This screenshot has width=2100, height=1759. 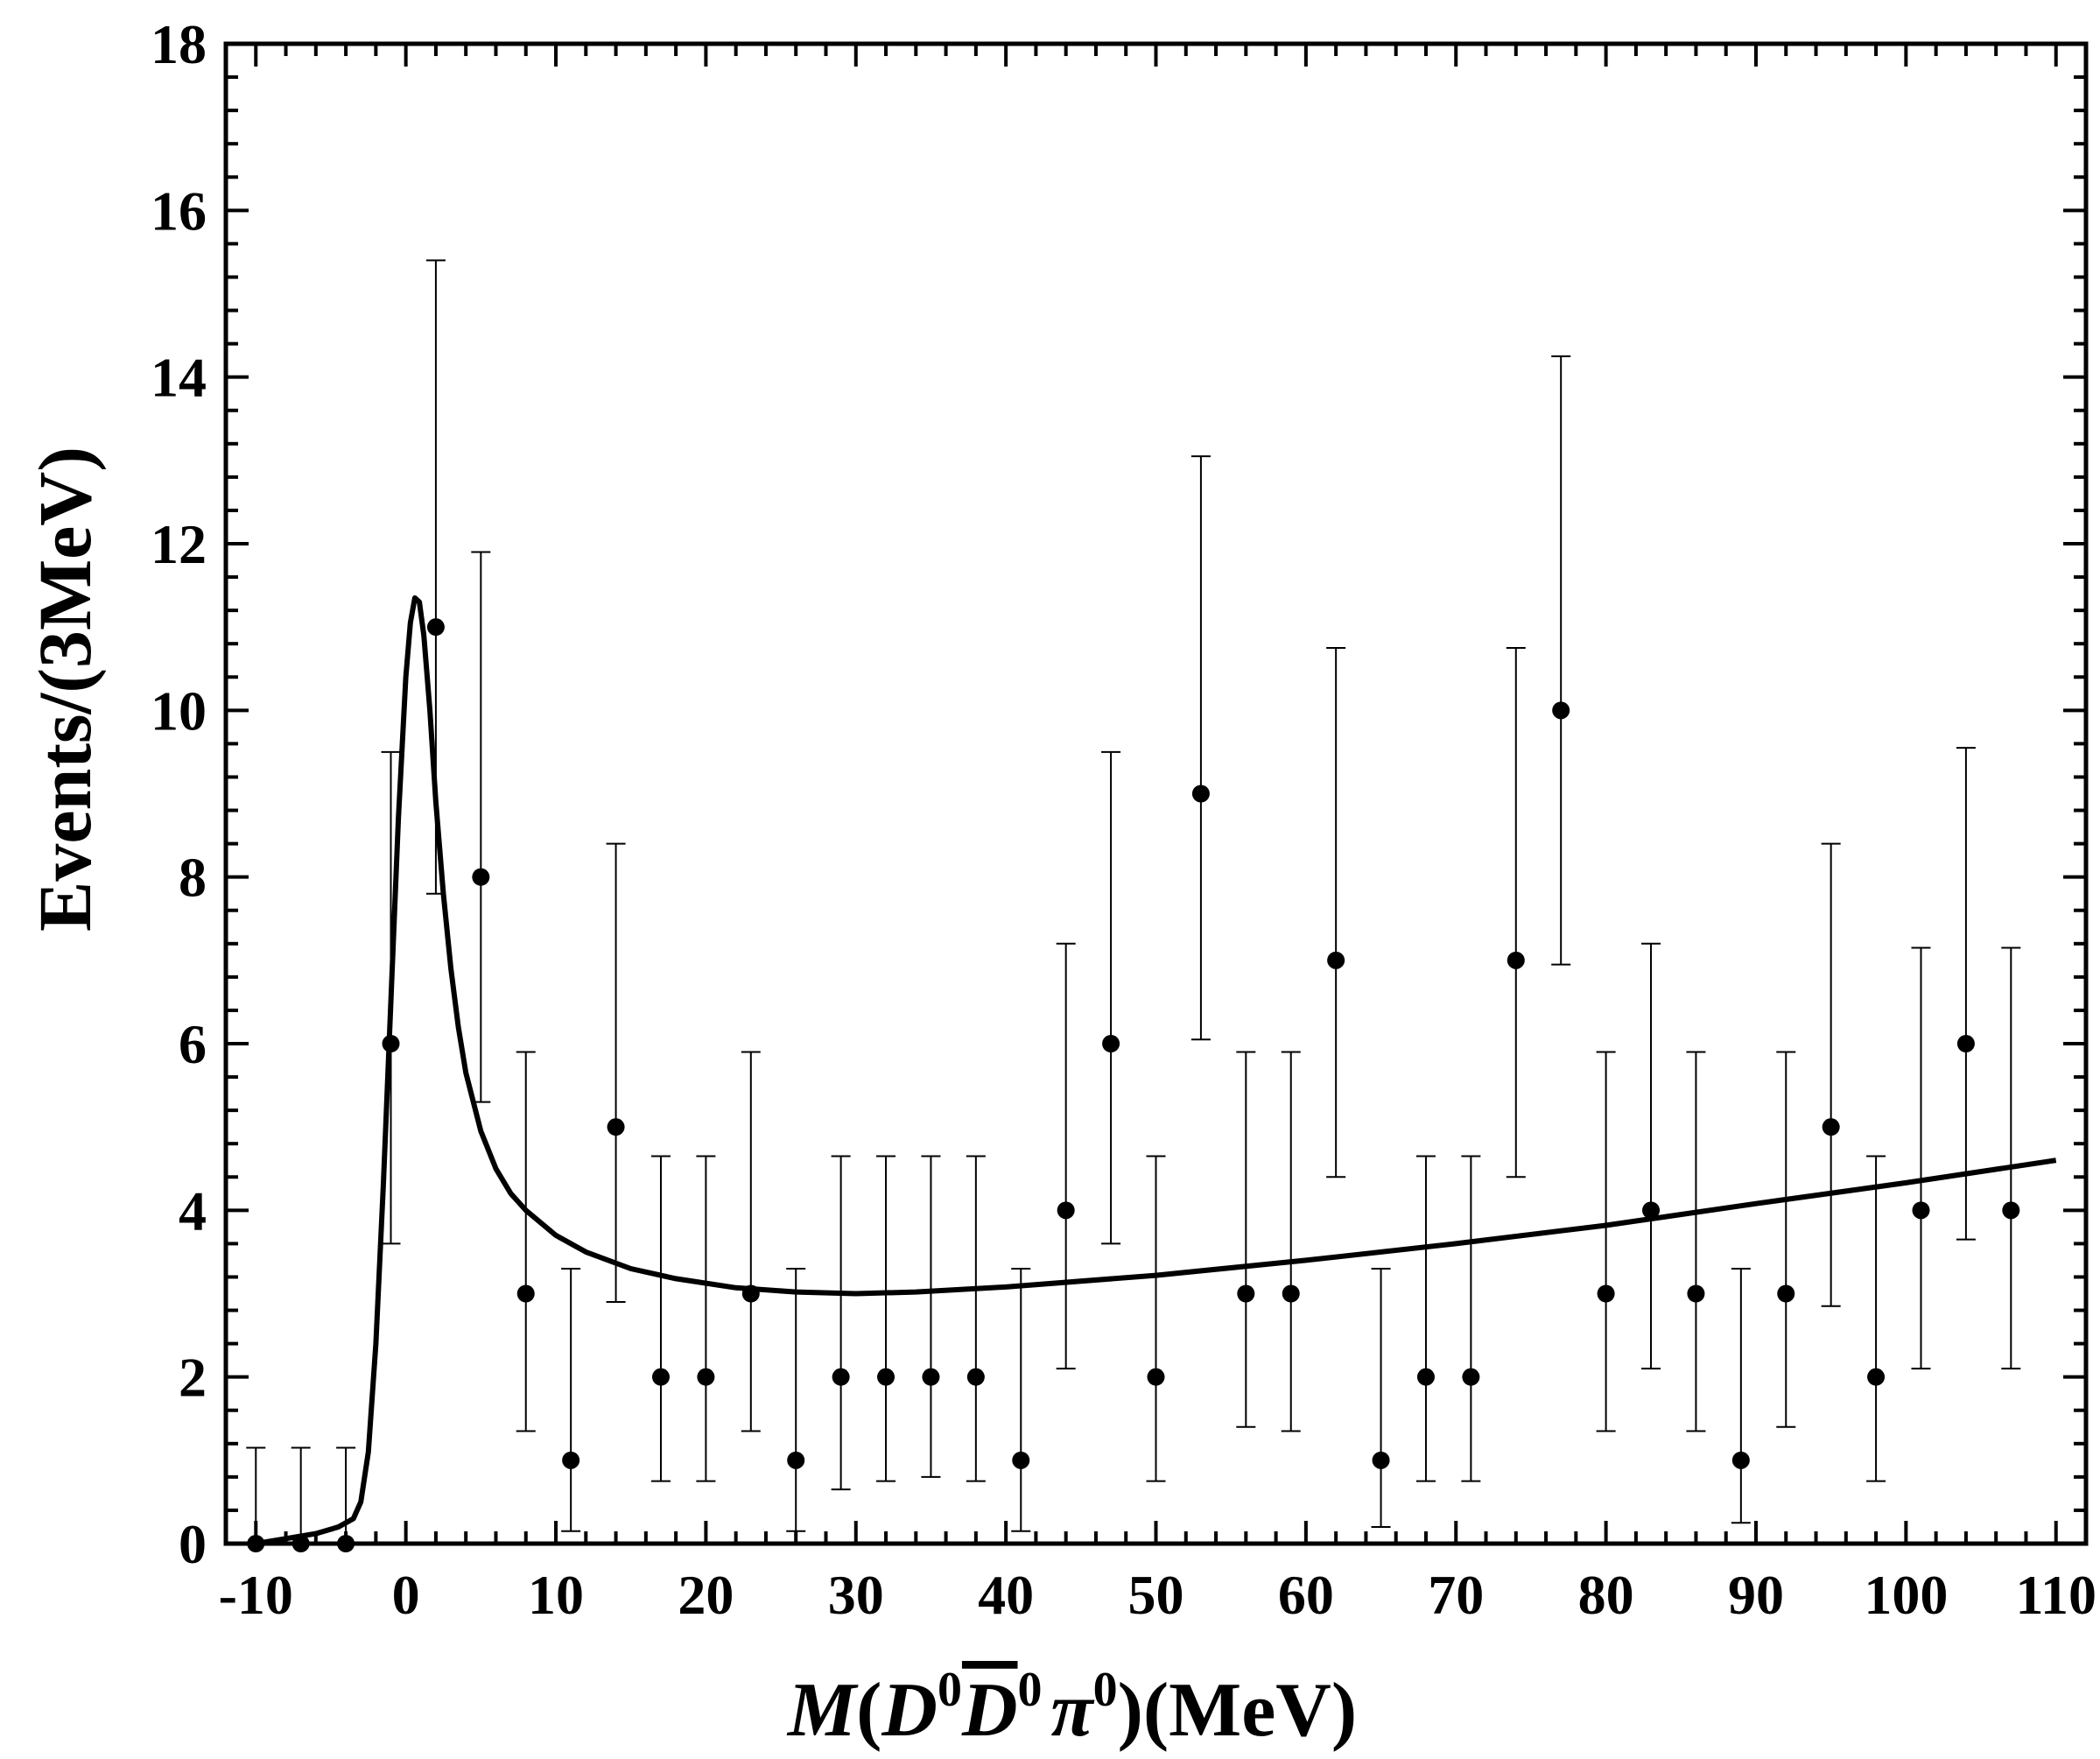 I want to click on y-tick-label: 6, so click(x=193, y=1044).